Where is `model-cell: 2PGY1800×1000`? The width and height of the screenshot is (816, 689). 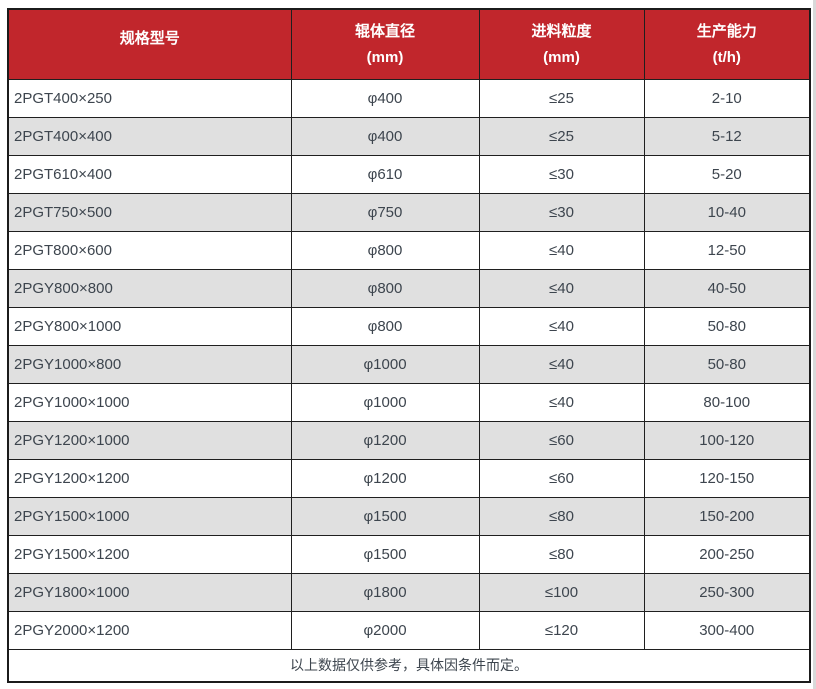 model-cell: 2PGY1800×1000 is located at coordinates (149, 592).